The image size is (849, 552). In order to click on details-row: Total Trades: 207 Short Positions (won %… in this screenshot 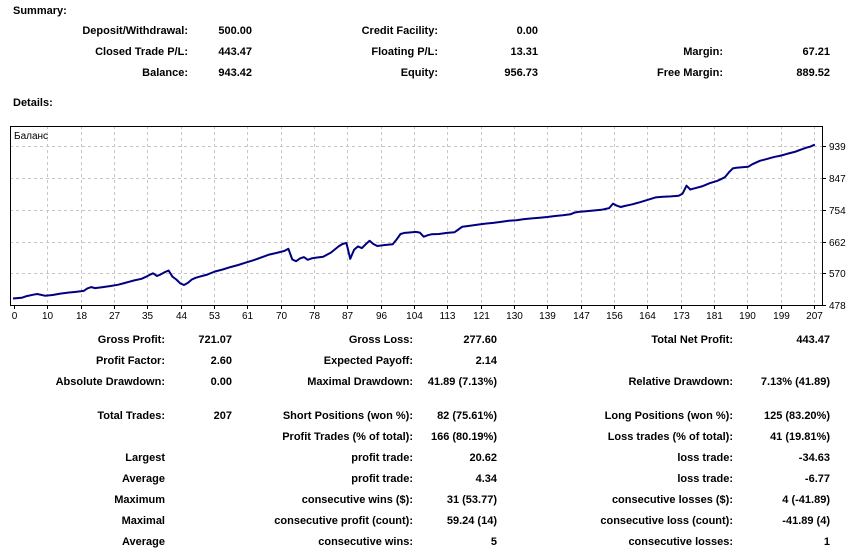, I will do `click(424, 417)`.